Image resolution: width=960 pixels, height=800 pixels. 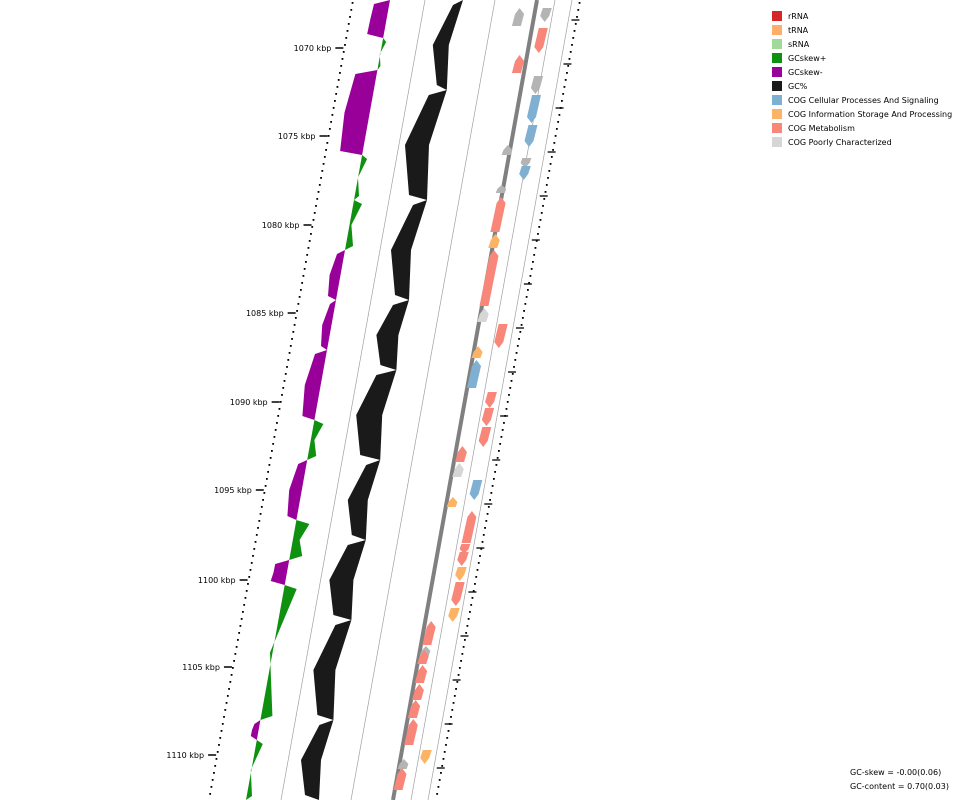 What do you see at coordinates (870, 114) in the screenshot?
I see `legend-label: COG Information Storage And Processing` at bounding box center [870, 114].